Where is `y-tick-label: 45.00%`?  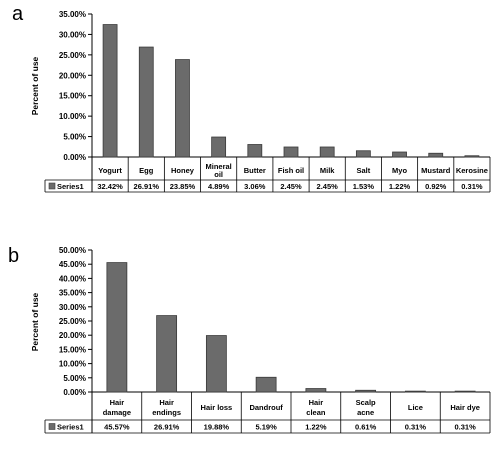 y-tick-label: 45.00% is located at coordinates (72, 264).